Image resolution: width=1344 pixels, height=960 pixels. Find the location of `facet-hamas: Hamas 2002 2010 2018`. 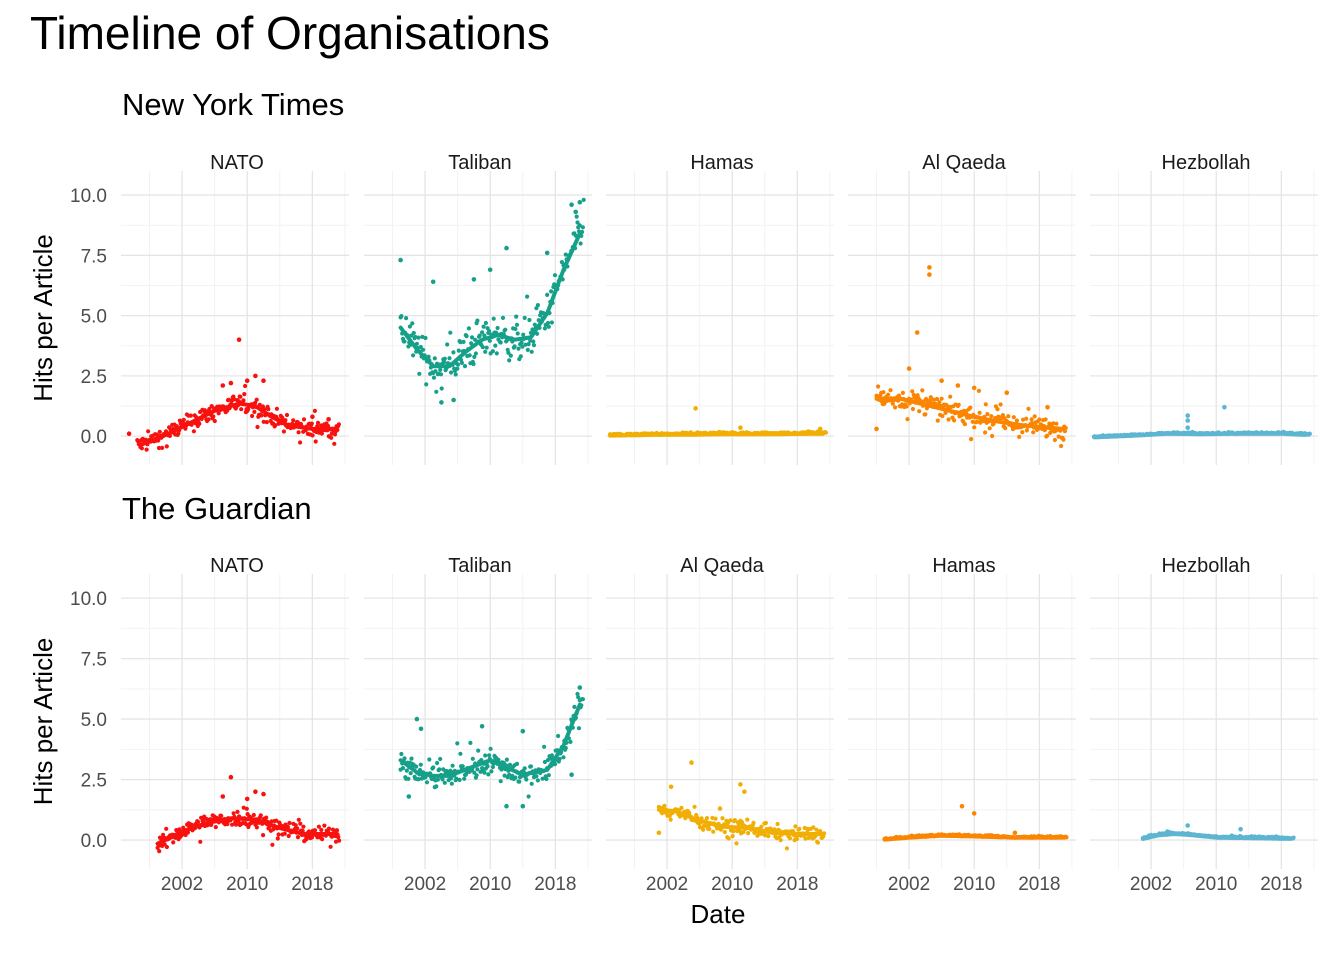

facet-hamas: Hamas 2002 2010 2018 is located at coordinates (962, 725).